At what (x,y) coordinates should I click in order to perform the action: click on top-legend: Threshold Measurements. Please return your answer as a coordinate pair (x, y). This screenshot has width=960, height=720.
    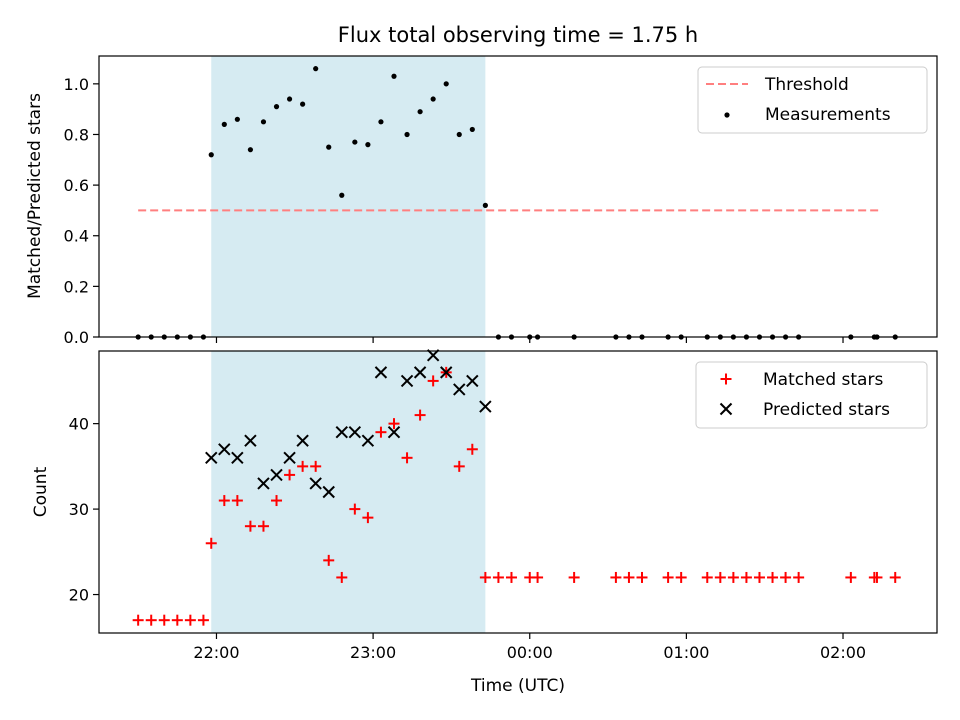
    Looking at the image, I should click on (812, 100).